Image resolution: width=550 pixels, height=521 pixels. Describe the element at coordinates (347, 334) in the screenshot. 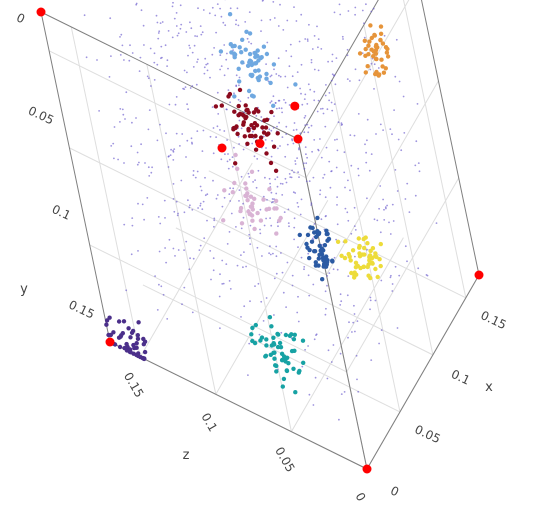

I see `grid-line` at that location.